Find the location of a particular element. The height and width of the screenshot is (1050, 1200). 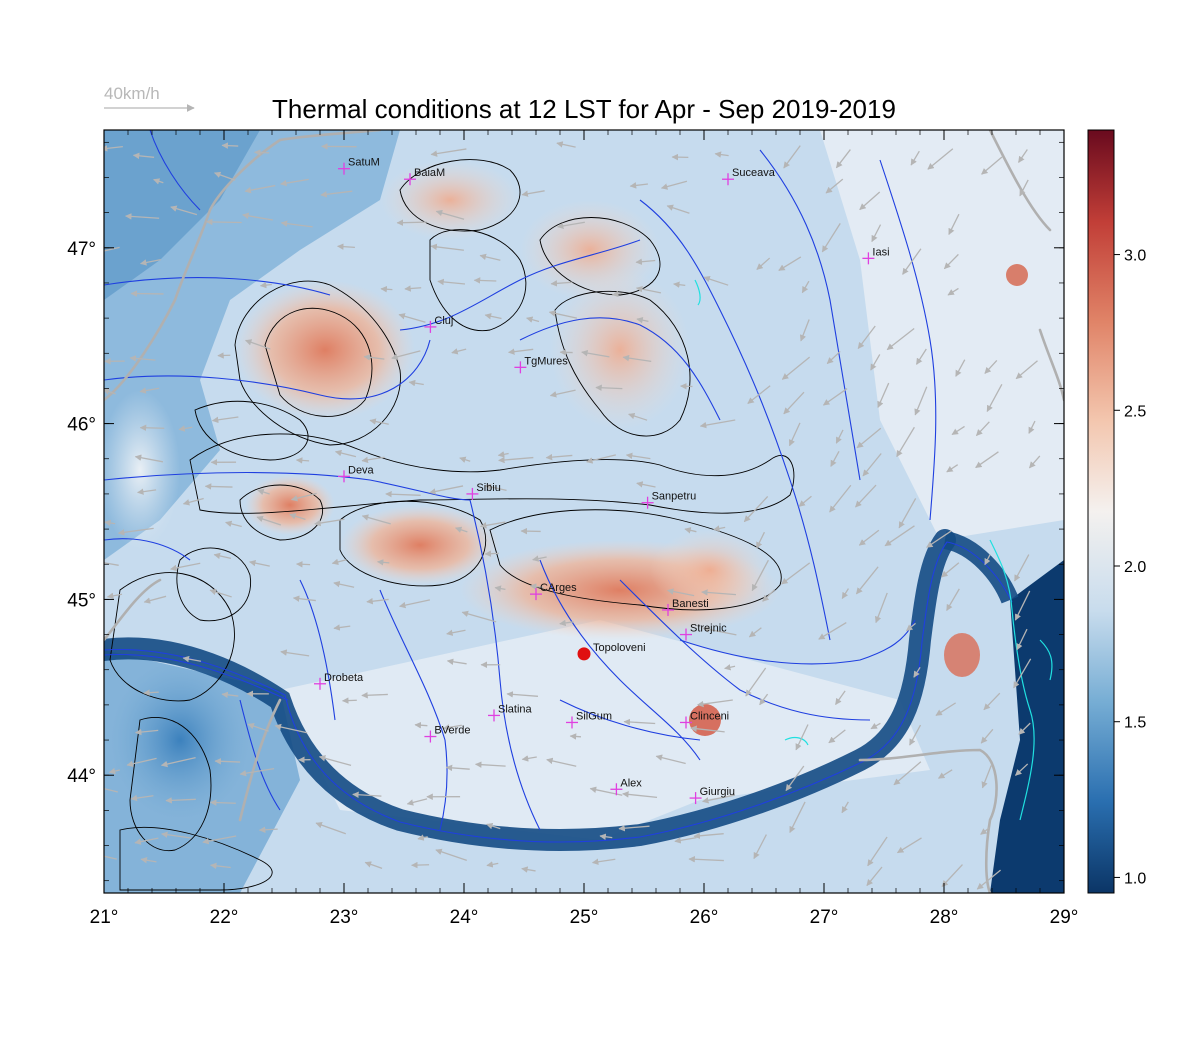

station-label: Banesti is located at coordinates (690, 604).